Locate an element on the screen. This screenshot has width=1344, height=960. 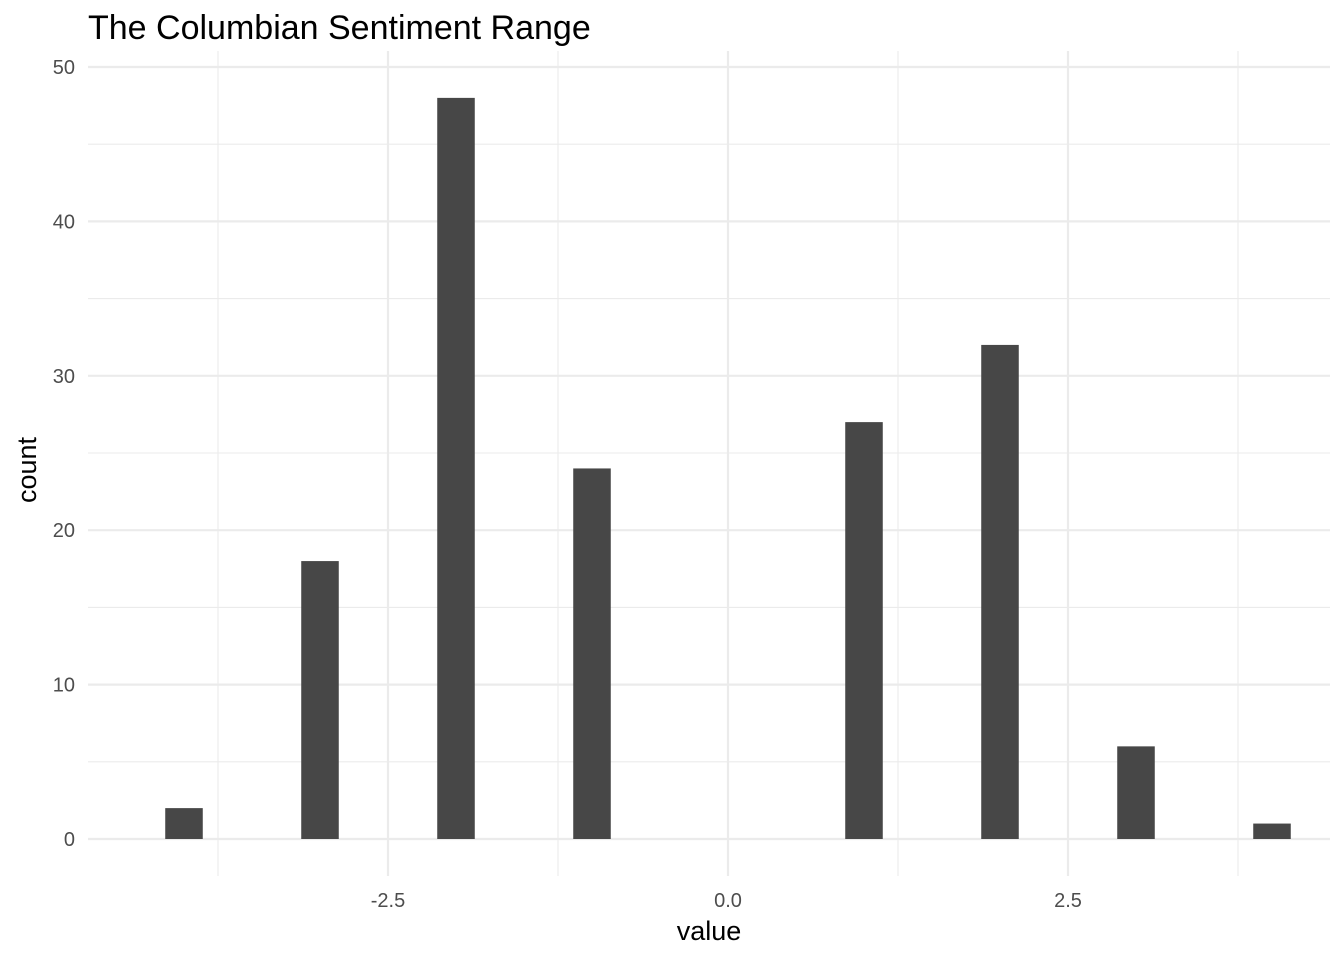
y-tick-label: 40 is located at coordinates (64, 222).